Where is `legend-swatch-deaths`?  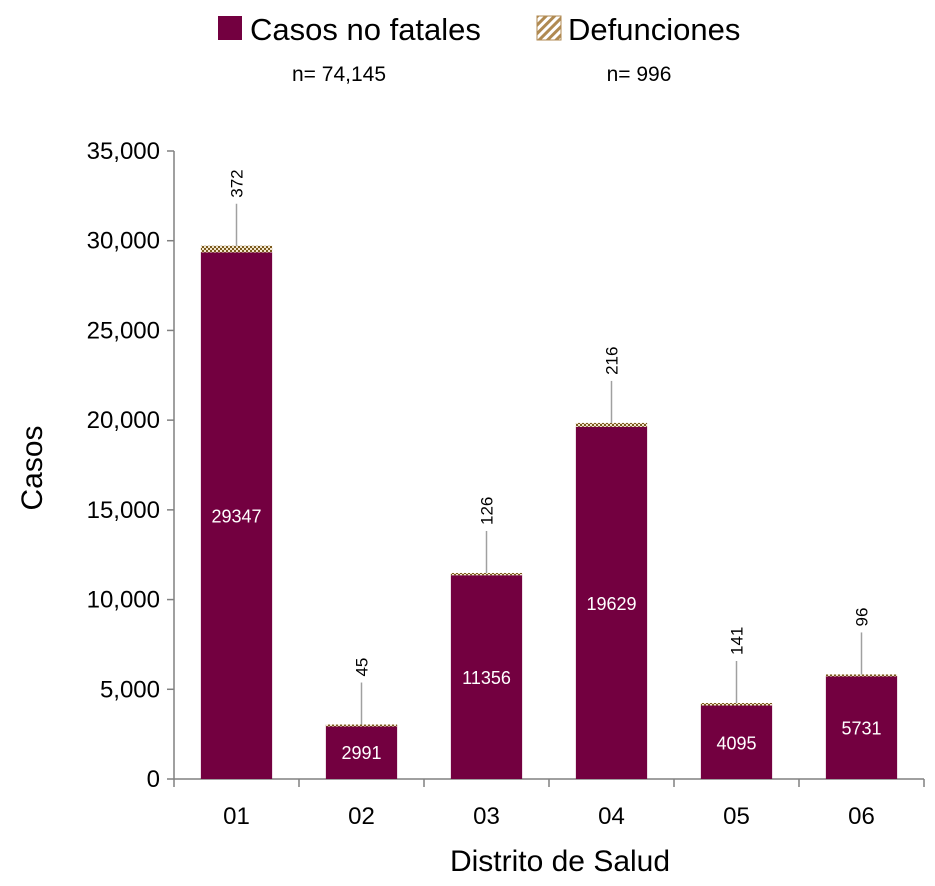 legend-swatch-deaths is located at coordinates (549, 28).